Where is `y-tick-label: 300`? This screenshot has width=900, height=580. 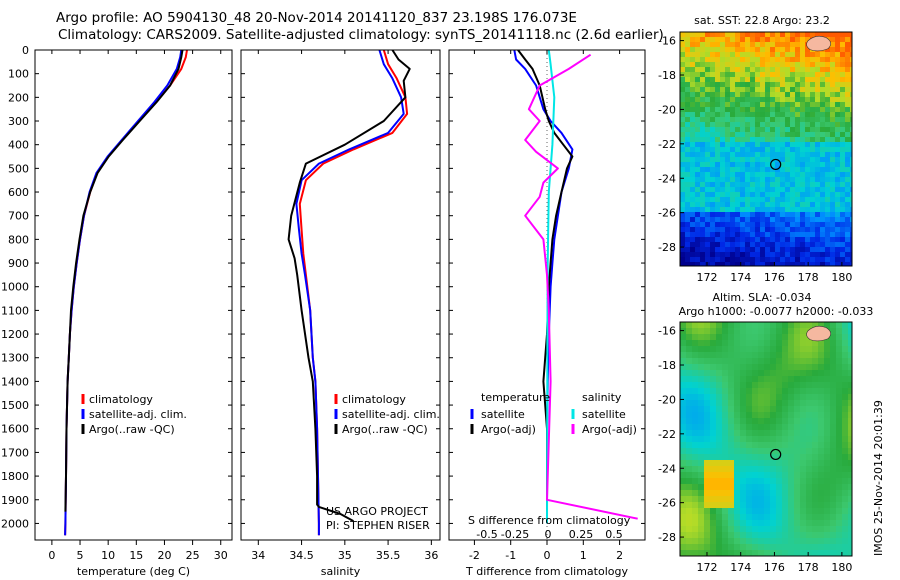 y-tick-label: 300 is located at coordinates (18, 121).